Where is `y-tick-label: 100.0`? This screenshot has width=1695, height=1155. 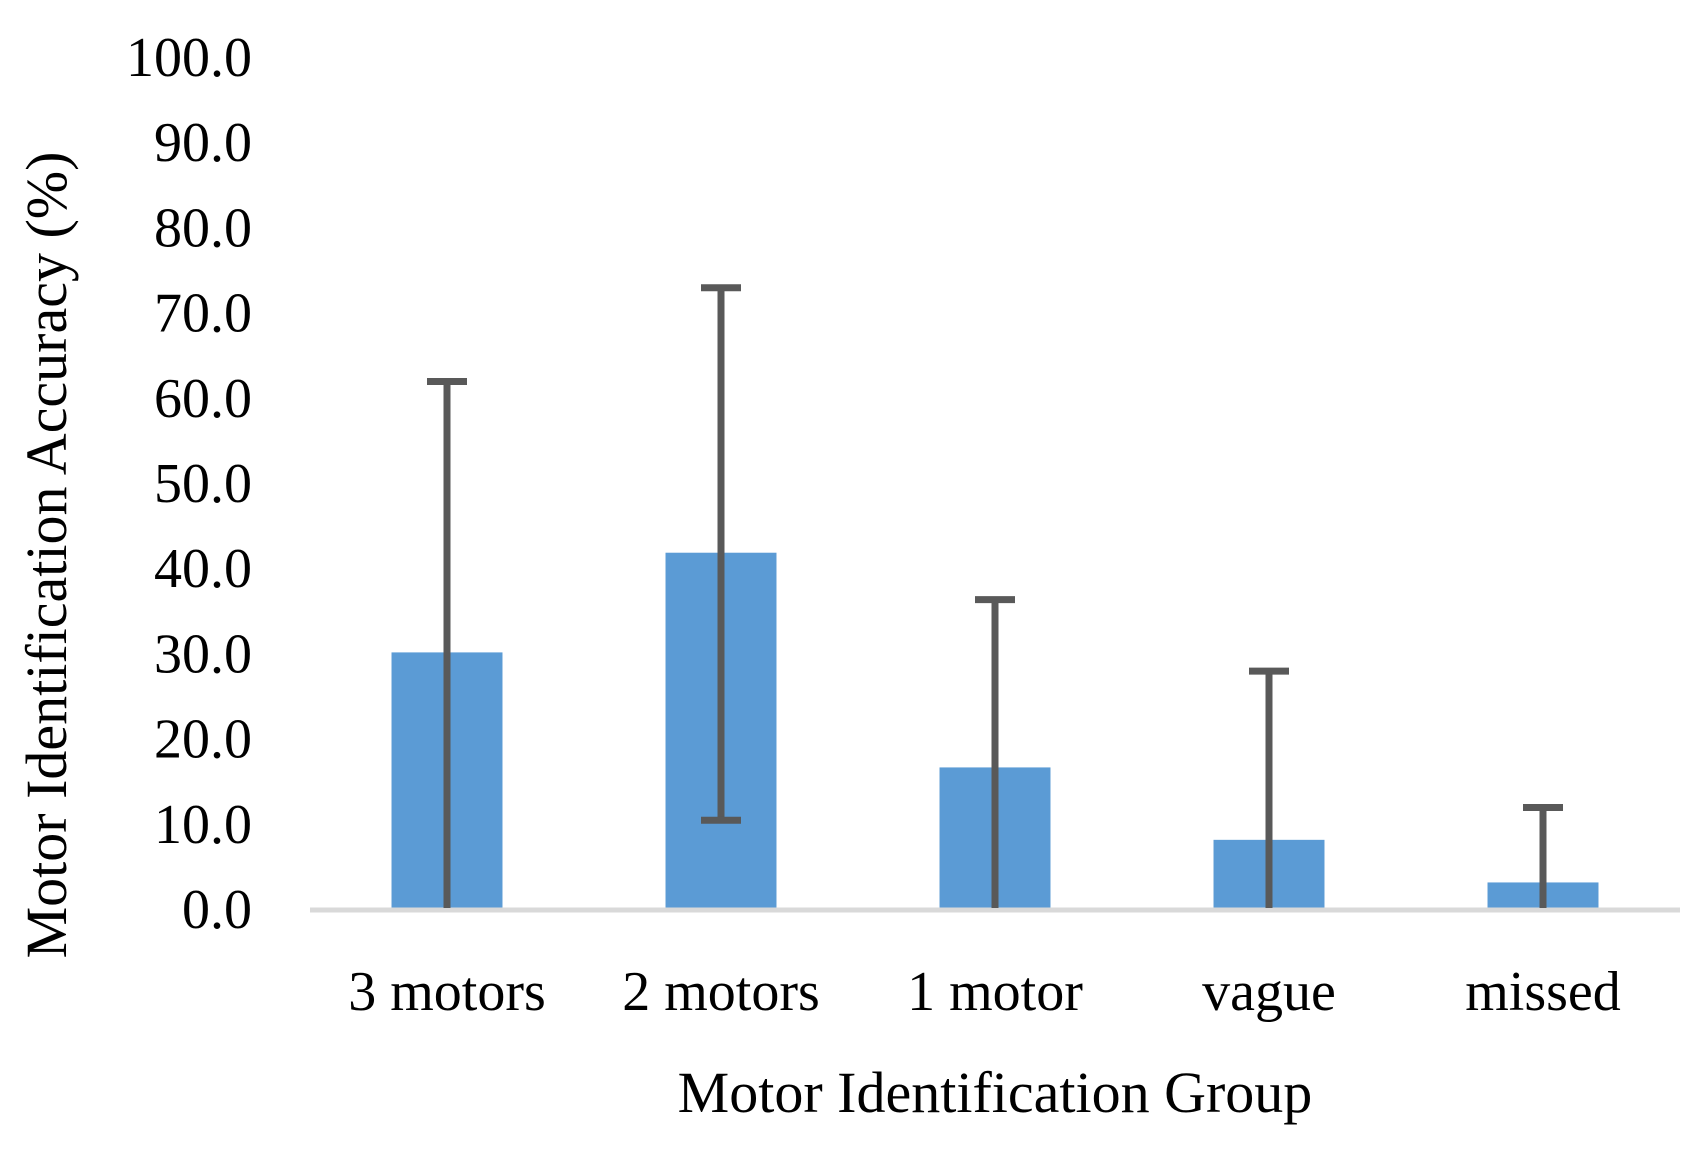 y-tick-label: 100.0 is located at coordinates (189, 58).